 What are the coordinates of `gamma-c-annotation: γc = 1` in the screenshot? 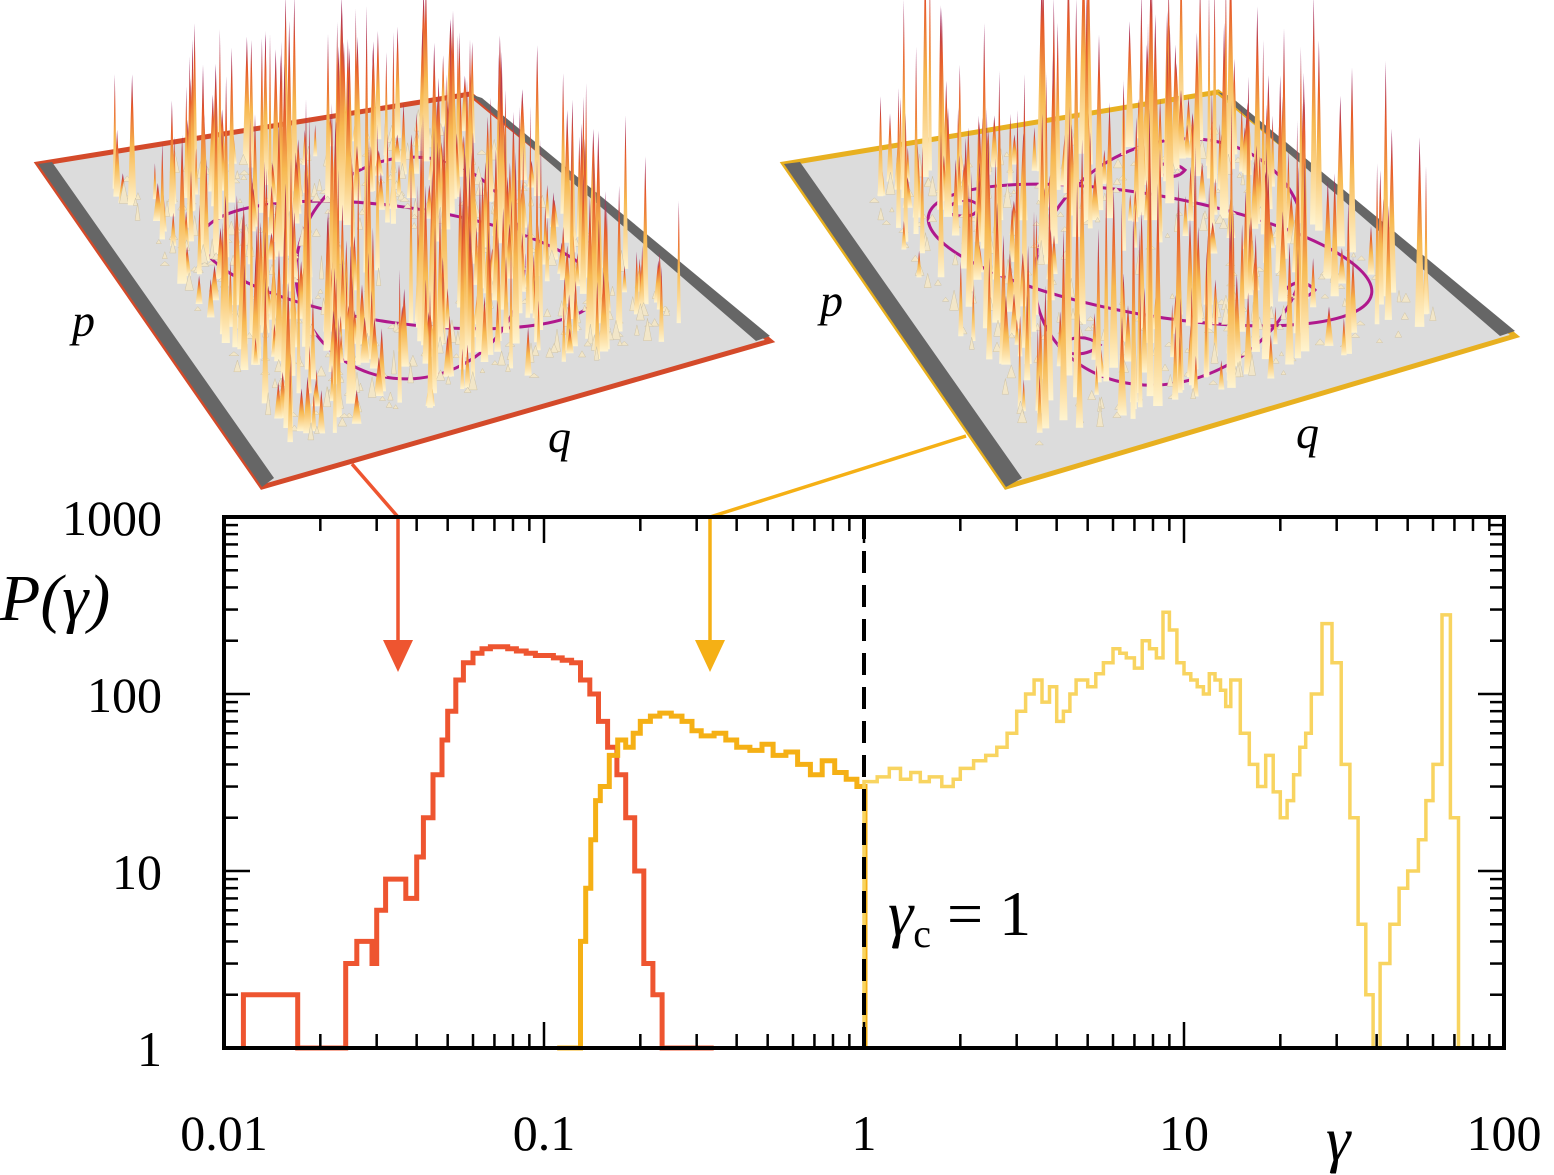 It's located at (959, 917).